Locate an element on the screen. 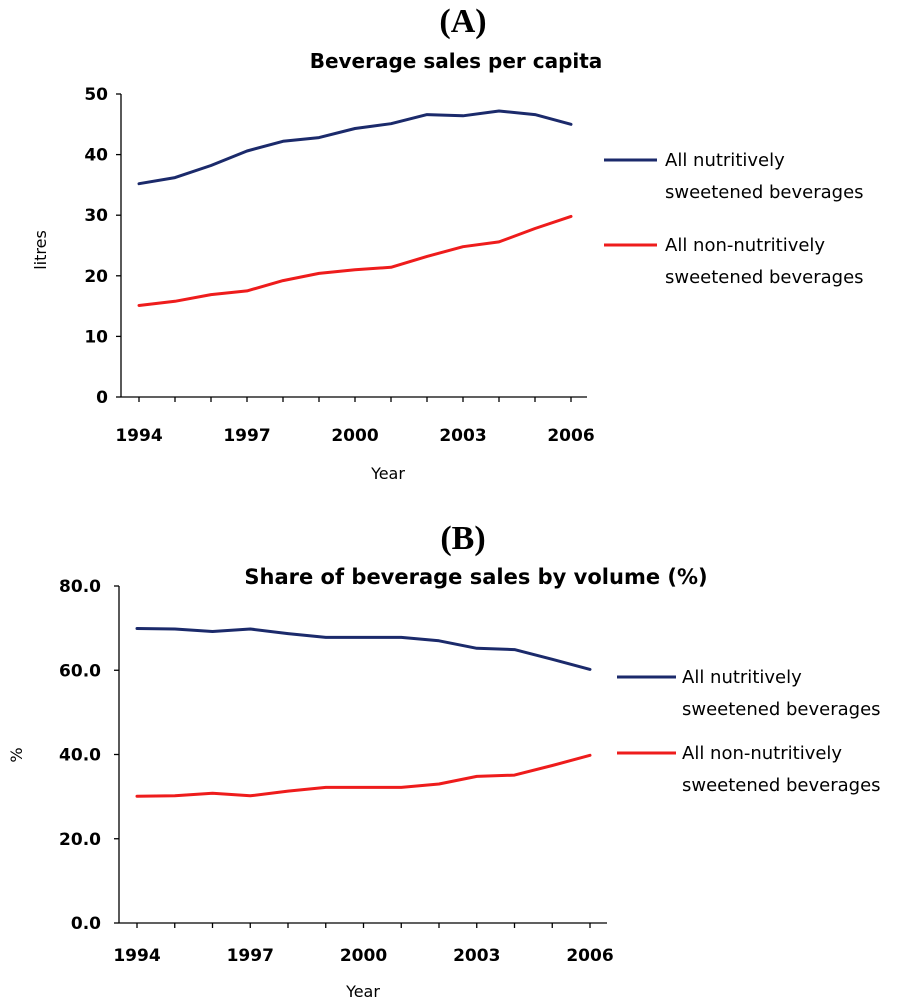  y-tick-label: 40 is located at coordinates (96, 156).